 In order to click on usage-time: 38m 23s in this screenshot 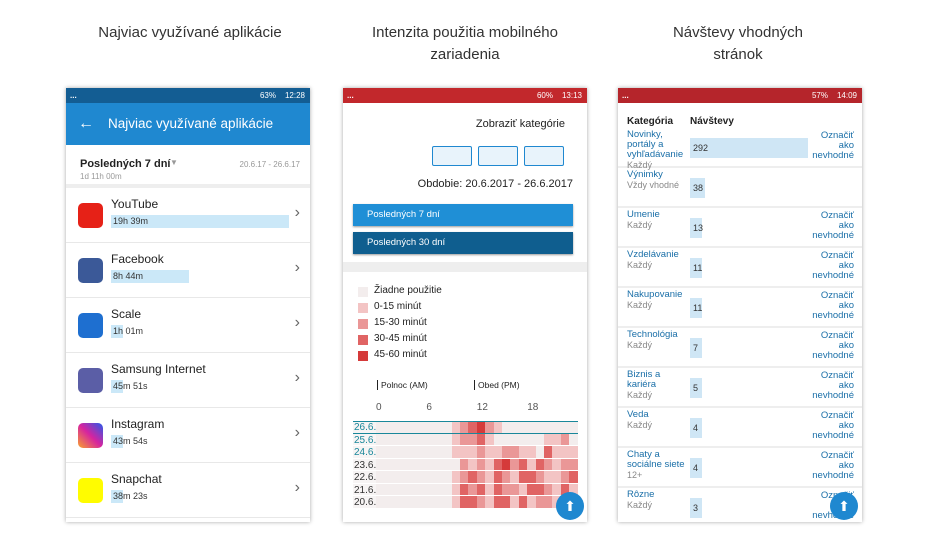, I will do `click(130, 496)`.